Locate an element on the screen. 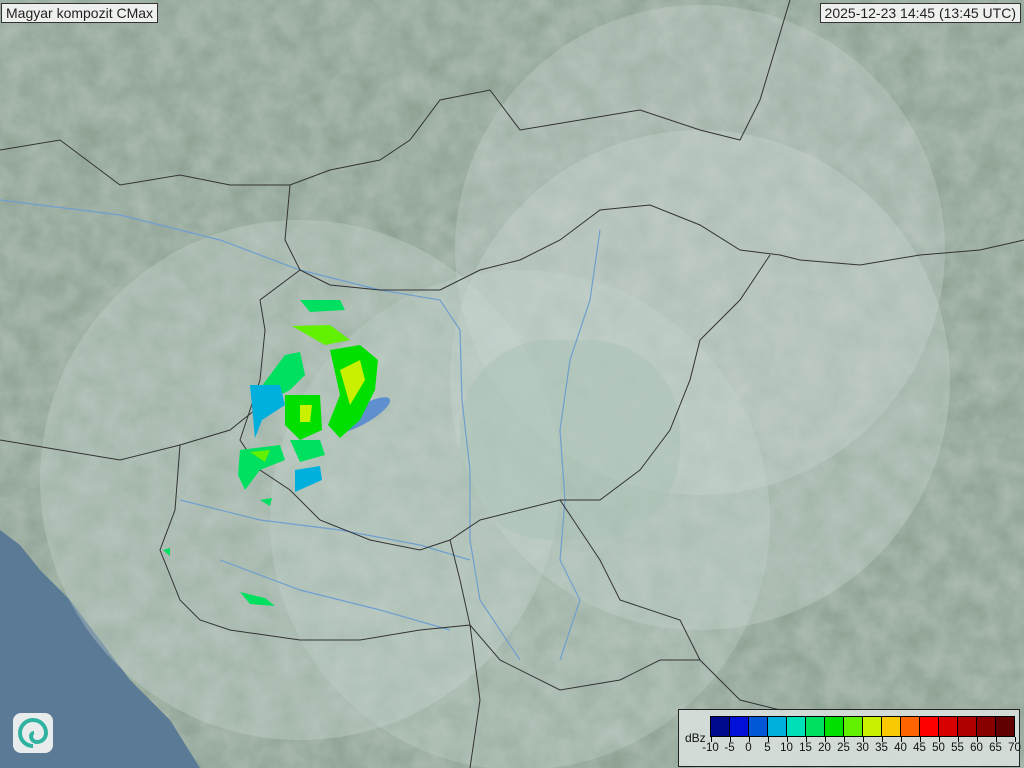 This screenshot has height=768, width=1024. legend-tick-label: 65 is located at coordinates (995, 748).